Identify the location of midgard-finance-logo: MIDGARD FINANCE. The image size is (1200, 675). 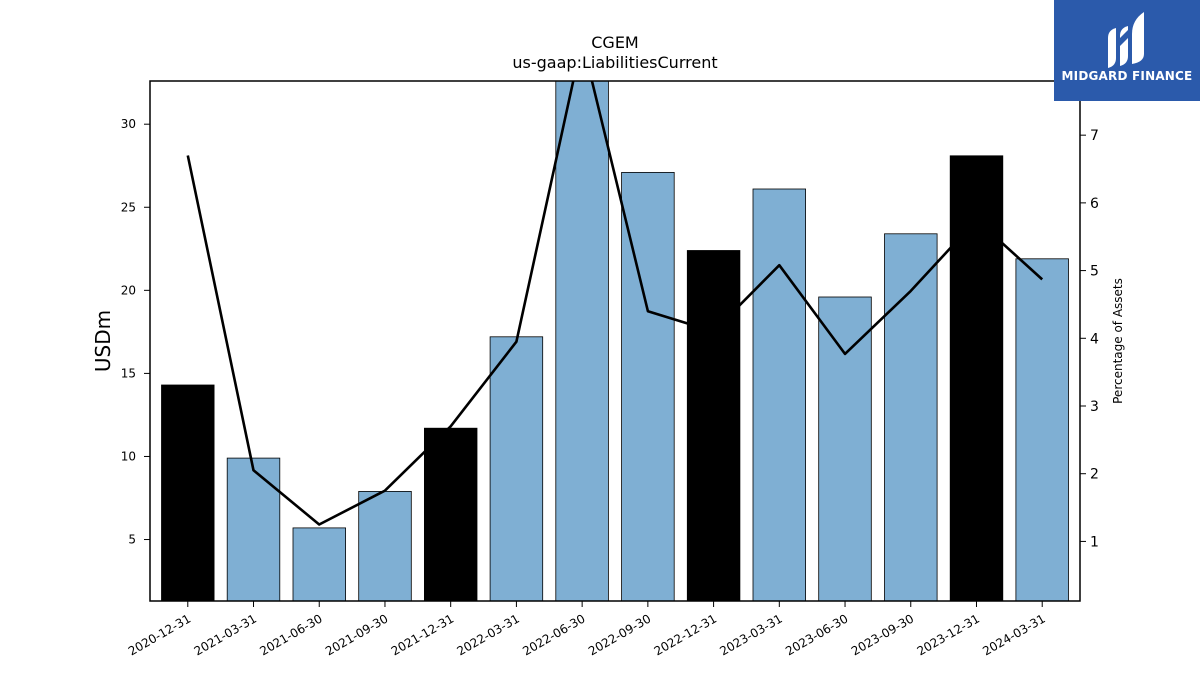
(1127, 50).